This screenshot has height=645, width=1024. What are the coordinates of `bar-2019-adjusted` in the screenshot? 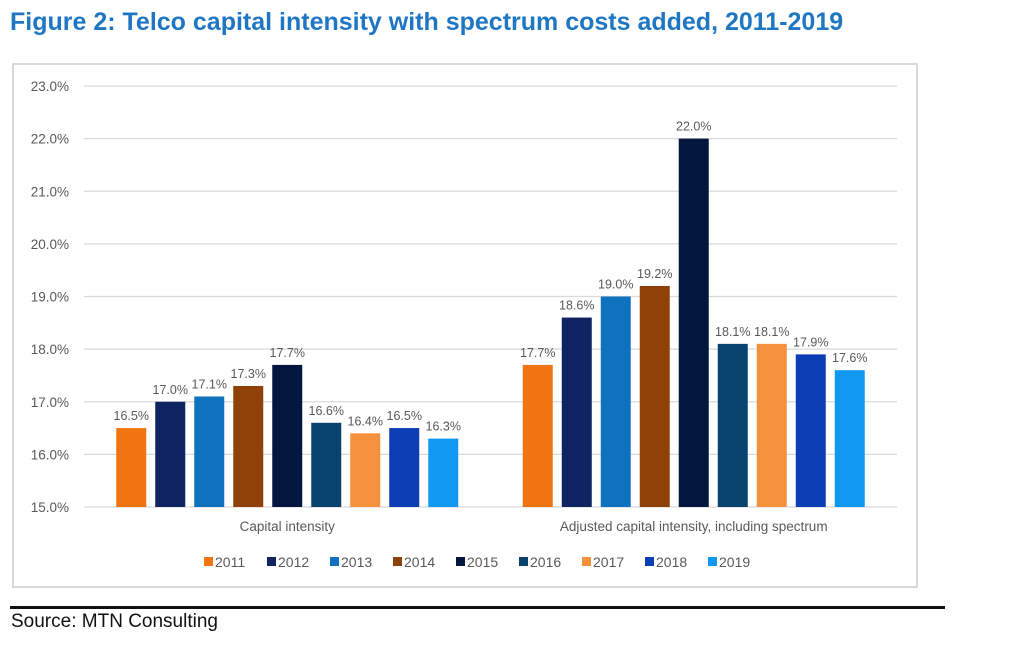 It's located at (849, 438).